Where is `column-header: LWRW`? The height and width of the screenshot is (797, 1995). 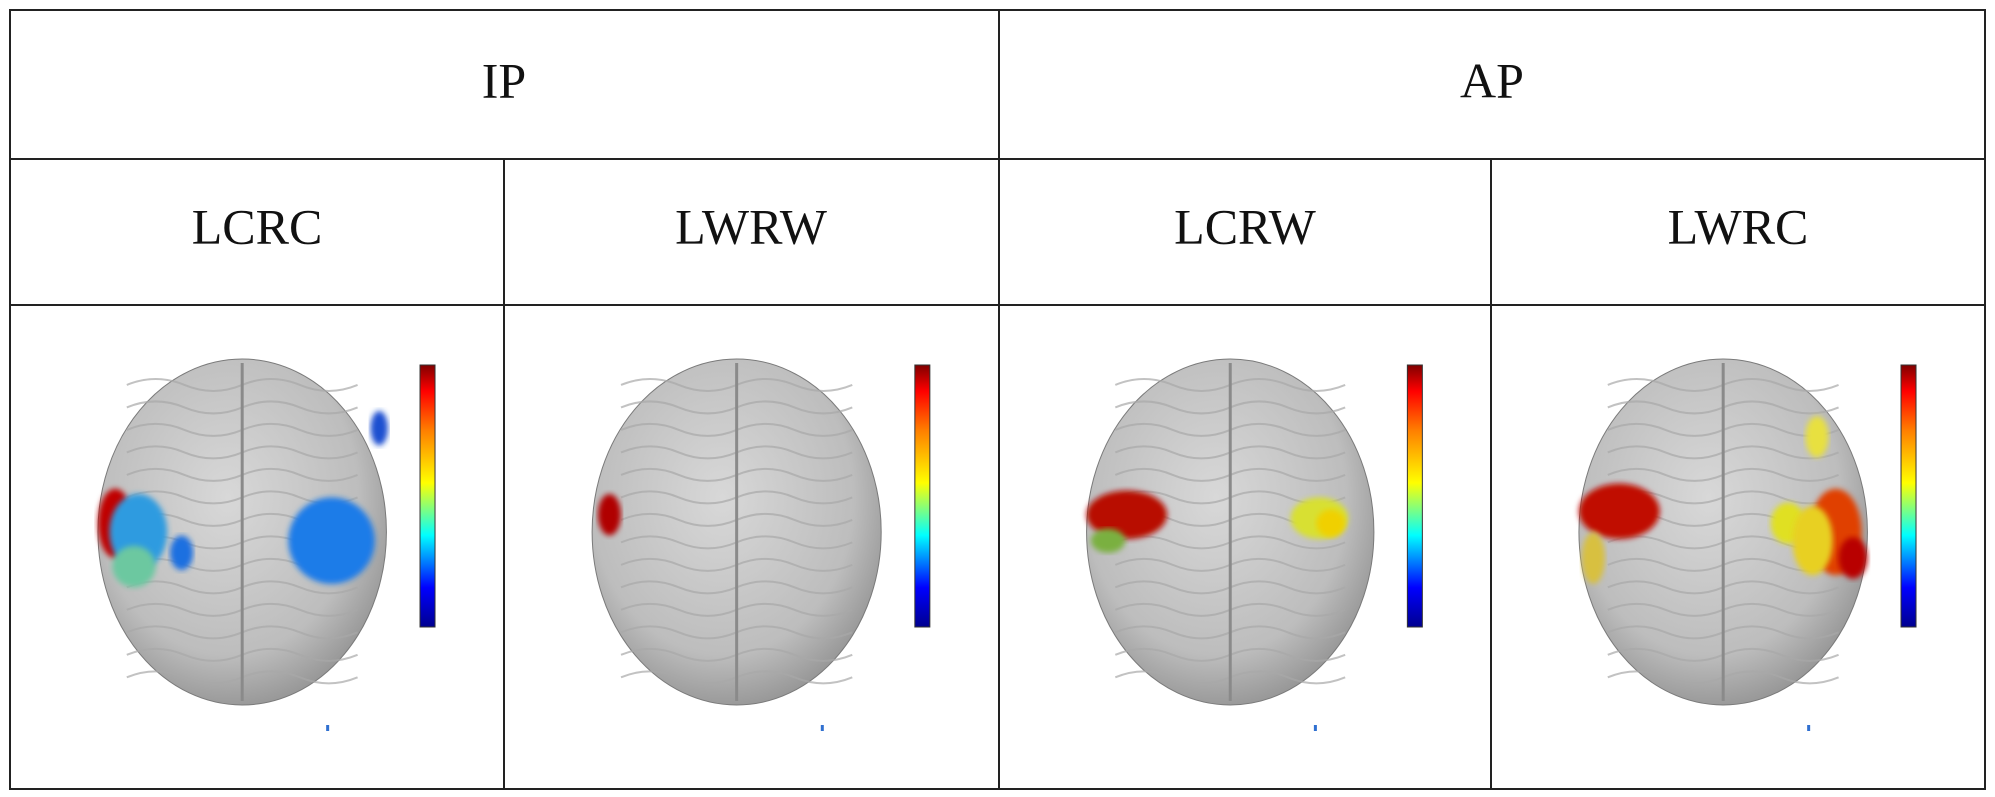
column-header: LWRW is located at coordinates (751, 226).